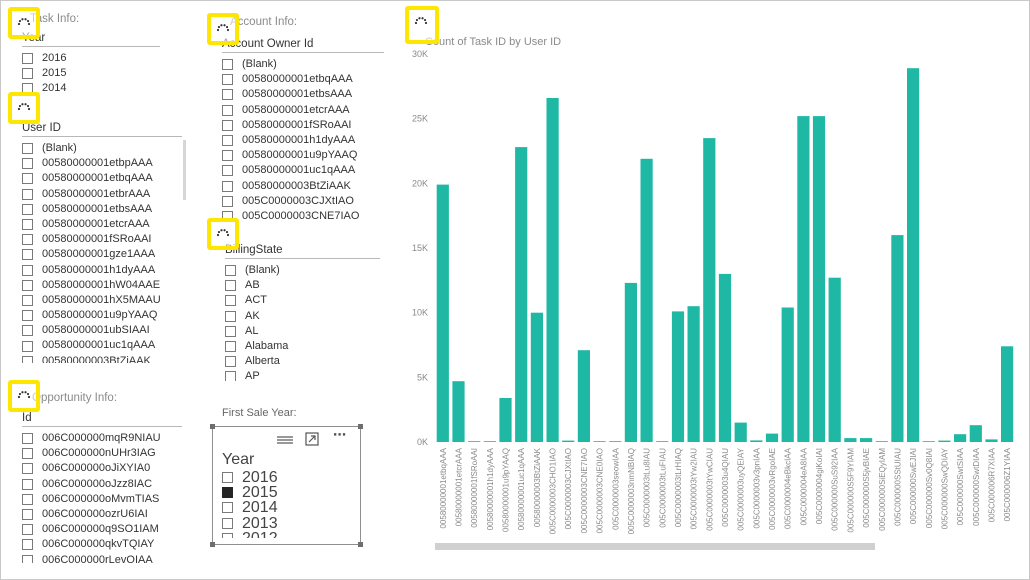  I want to click on opportunity-id-item: 006C000000oJiXYIA0, so click(102, 468).